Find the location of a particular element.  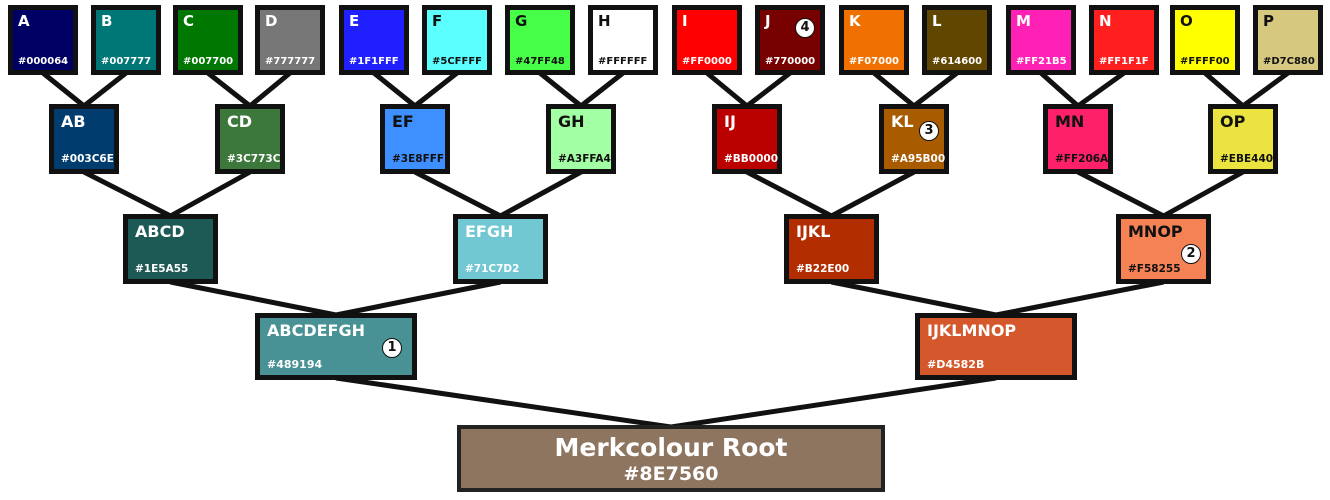

node-hex: #D7C880 is located at coordinates (1289, 61).